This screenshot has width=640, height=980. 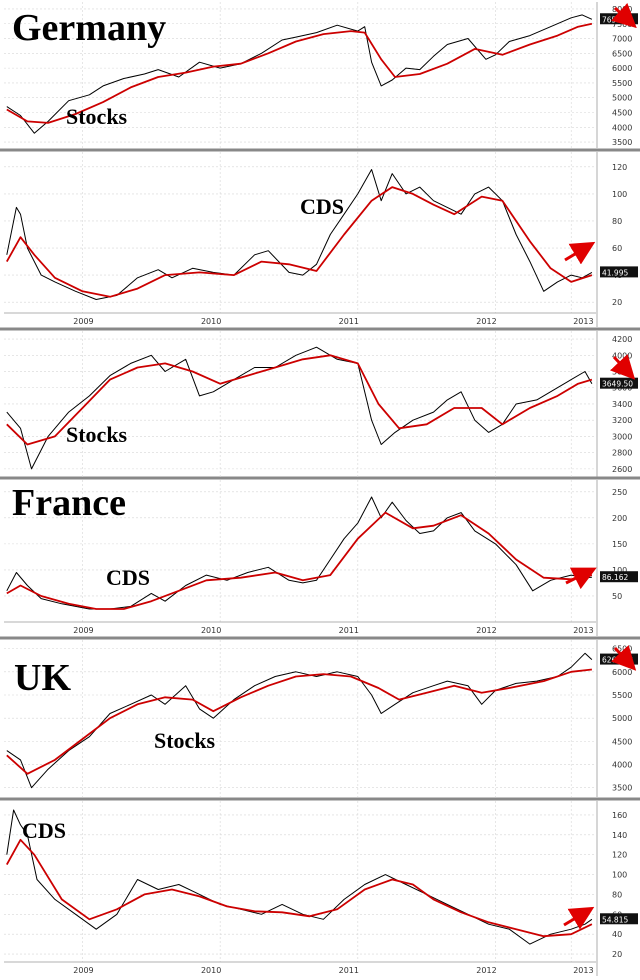 What do you see at coordinates (619, 518) in the screenshot?
I see `y-tick-label: 200` at bounding box center [619, 518].